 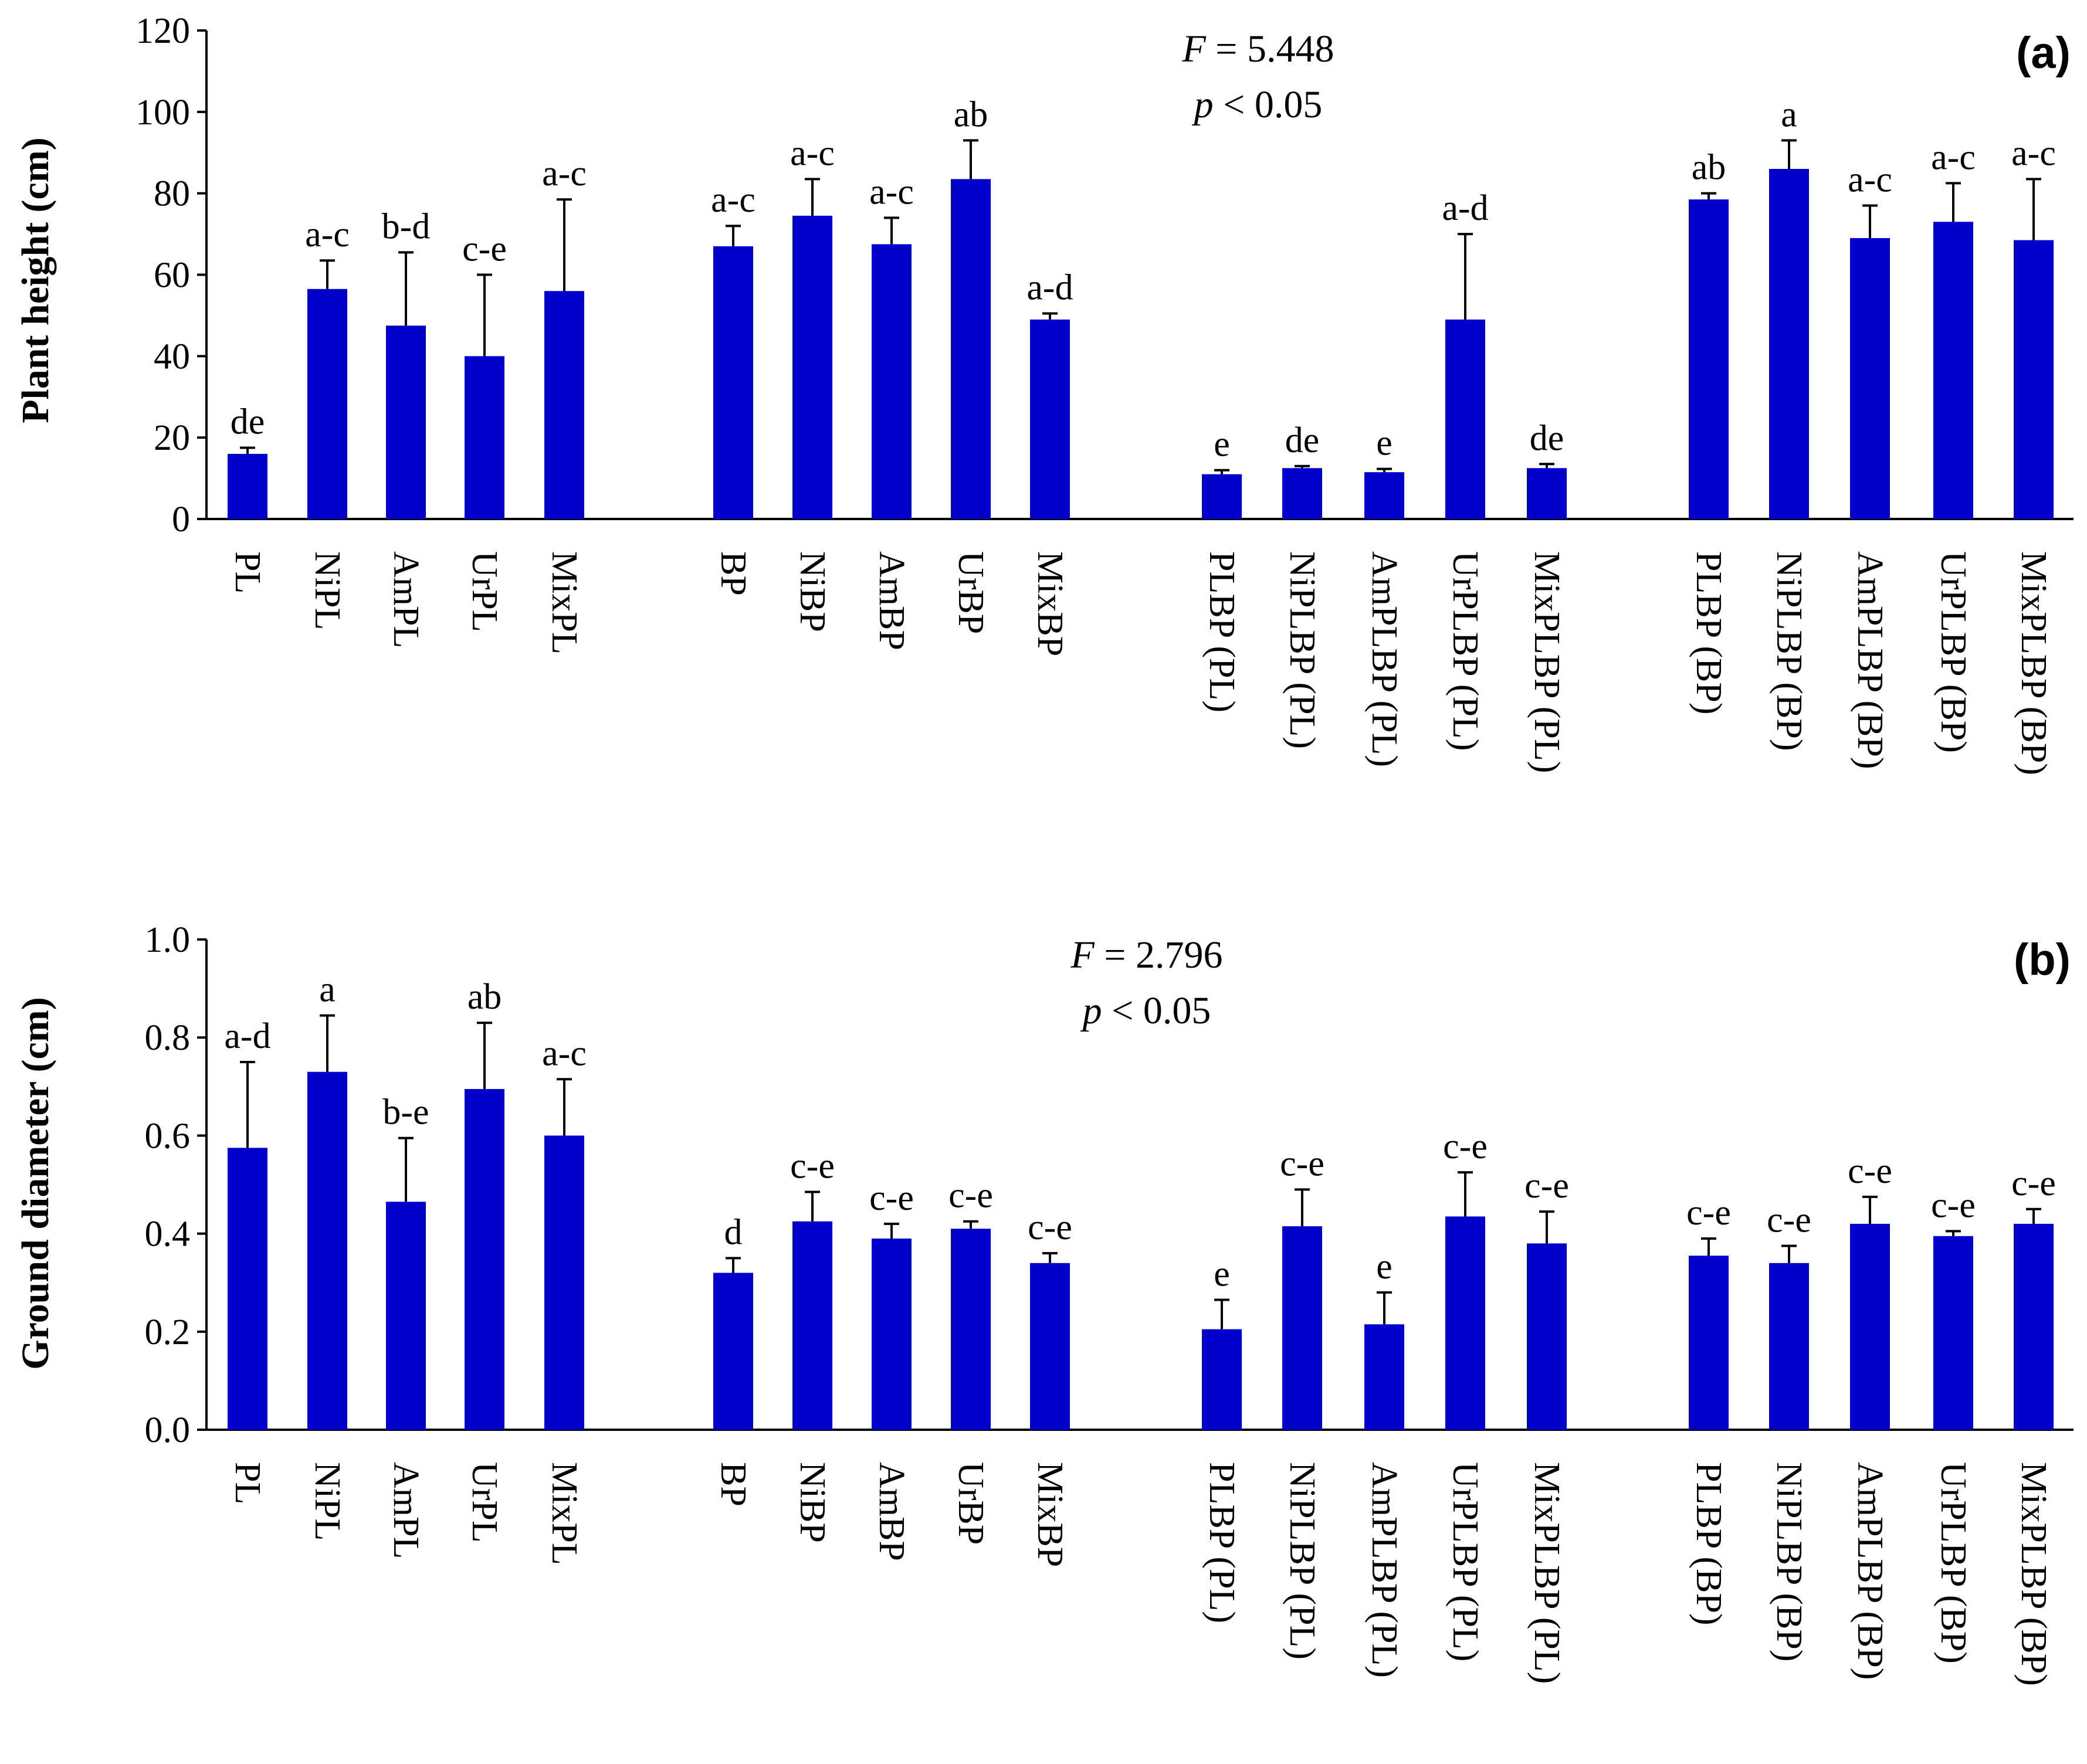 I want to click on y-tick-label: 40, so click(x=172, y=356).